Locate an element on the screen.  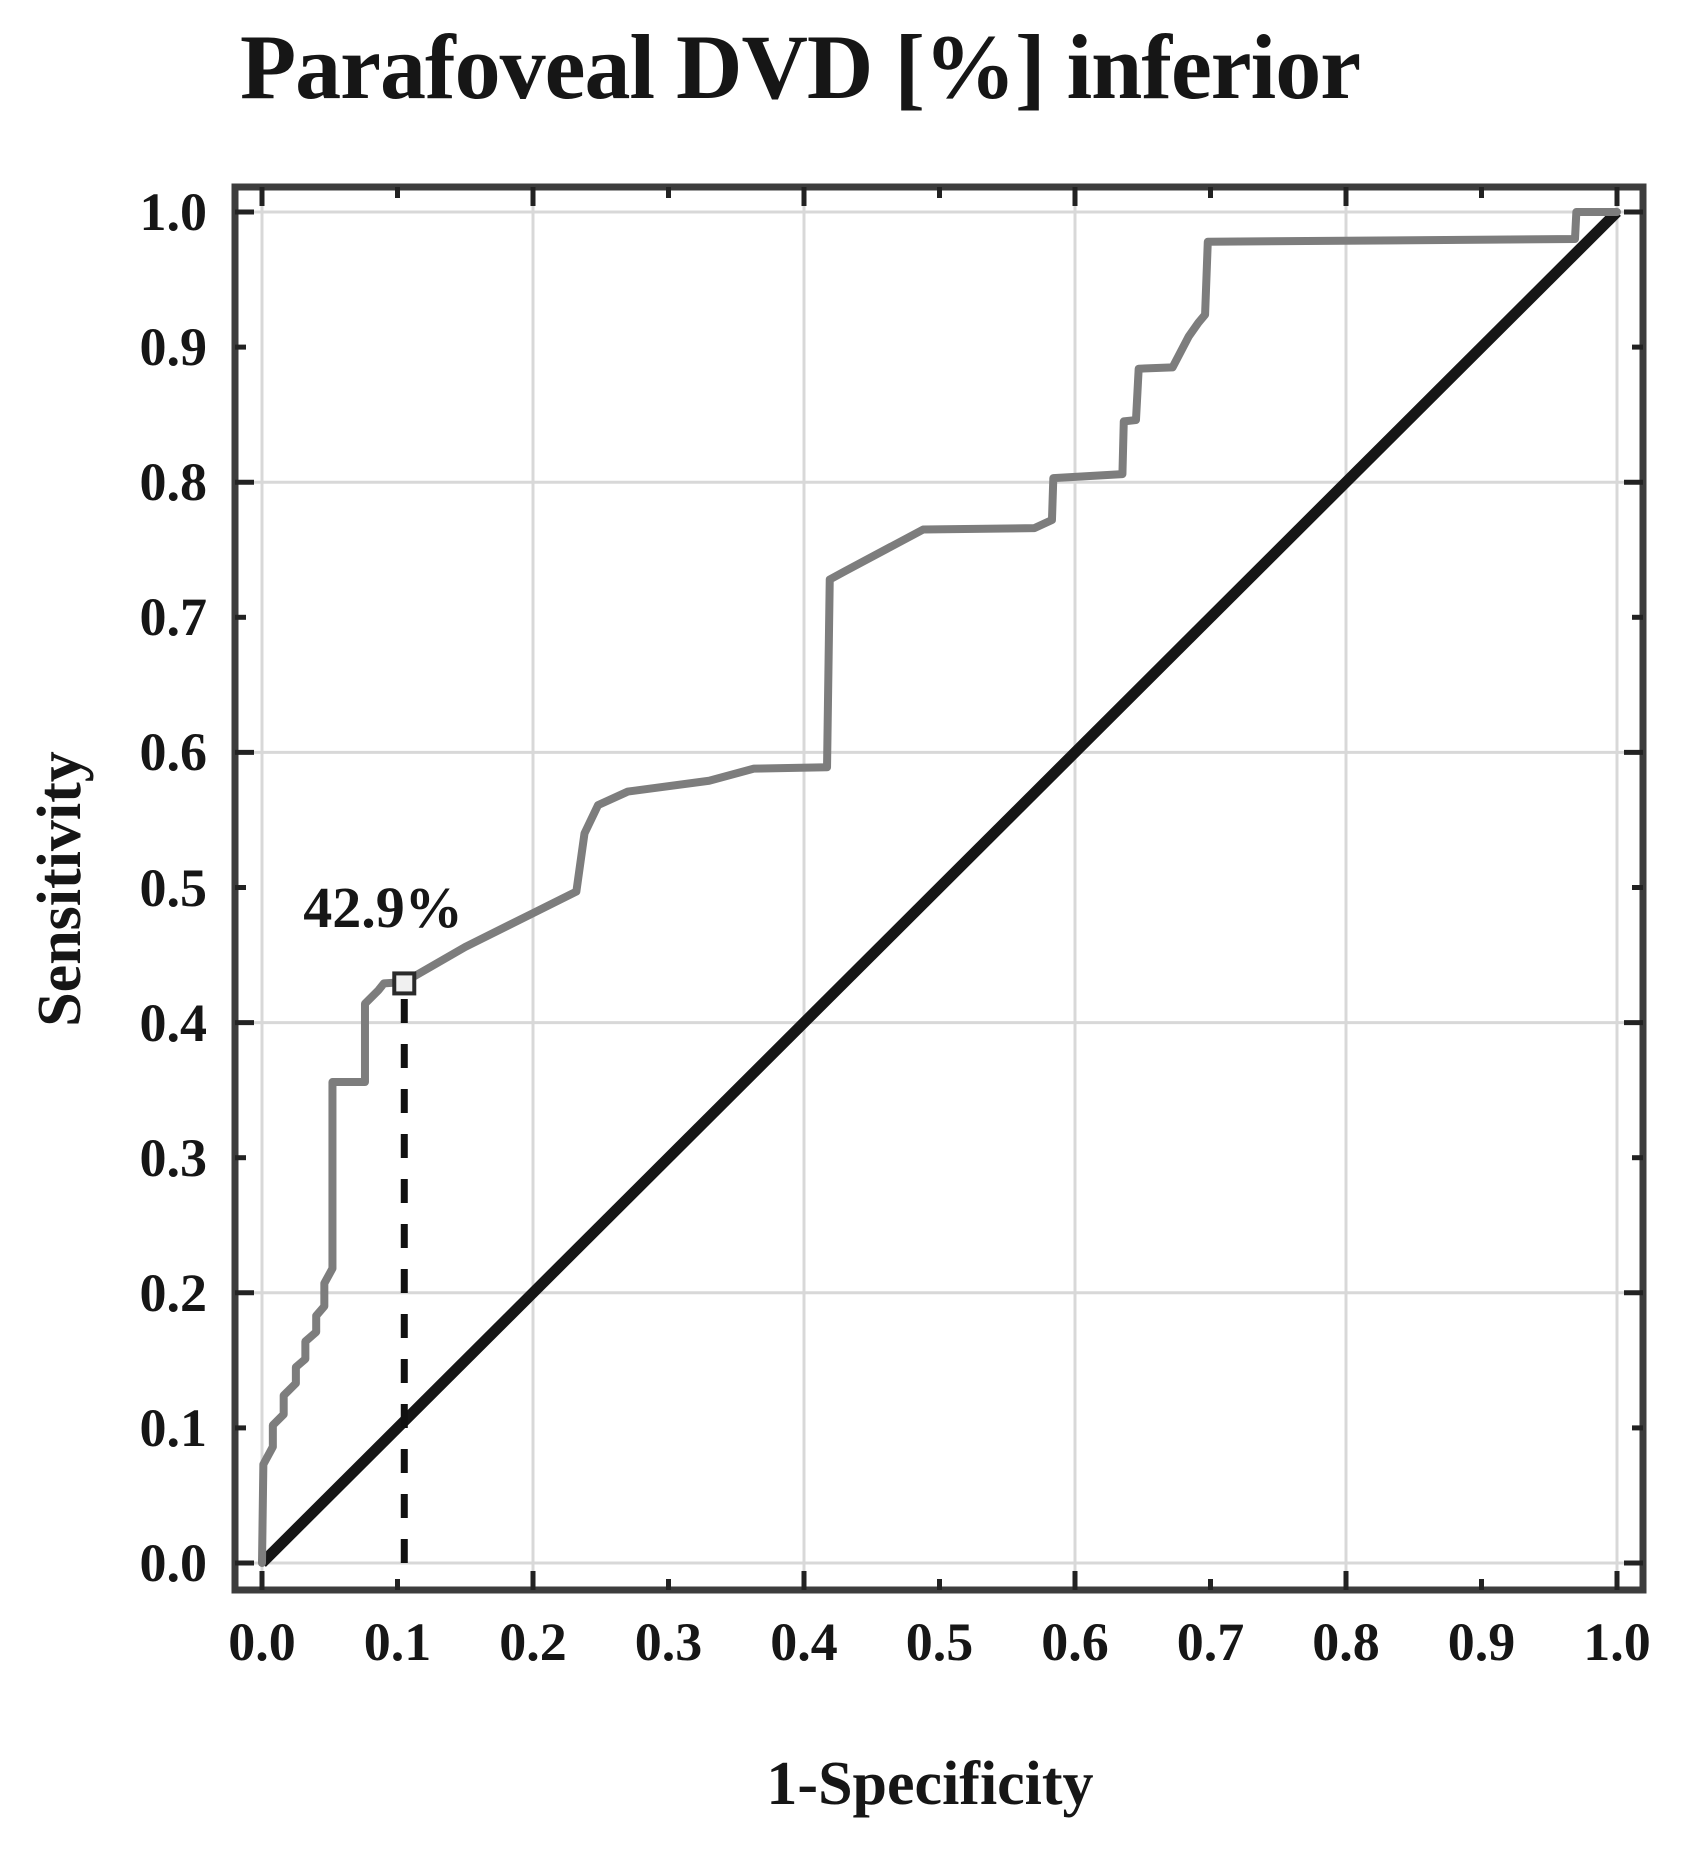
x-tick-label: 1.0 is located at coordinates (1617, 1642).